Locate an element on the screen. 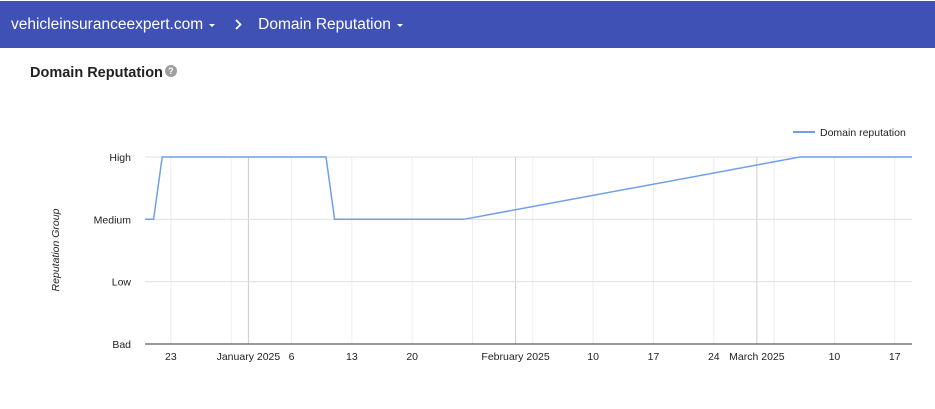 This screenshot has width=935, height=409. property-selector: vehicleinsuranceexpert.com is located at coordinates (113, 24).